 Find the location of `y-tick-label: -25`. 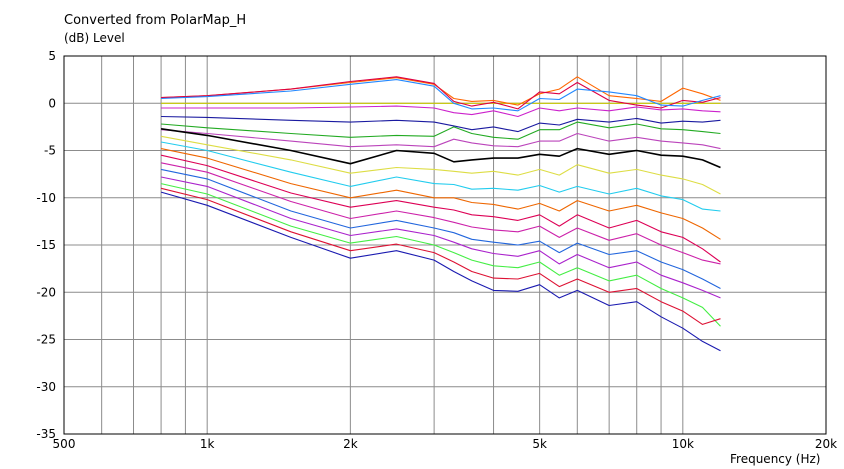

y-tick-label: -25 is located at coordinates (46, 340).